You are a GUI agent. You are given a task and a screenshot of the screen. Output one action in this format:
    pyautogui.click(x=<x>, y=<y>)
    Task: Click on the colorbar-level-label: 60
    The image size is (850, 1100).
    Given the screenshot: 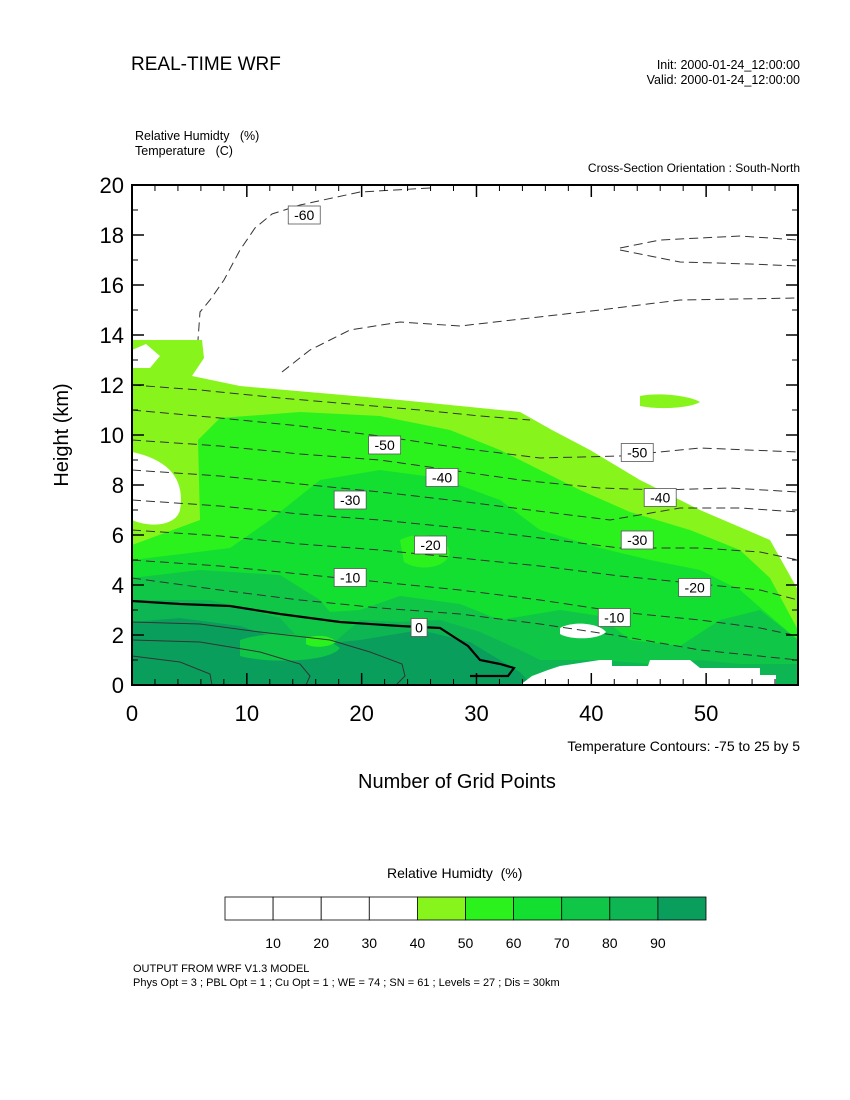 What is the action you would take?
    pyautogui.click(x=514, y=943)
    